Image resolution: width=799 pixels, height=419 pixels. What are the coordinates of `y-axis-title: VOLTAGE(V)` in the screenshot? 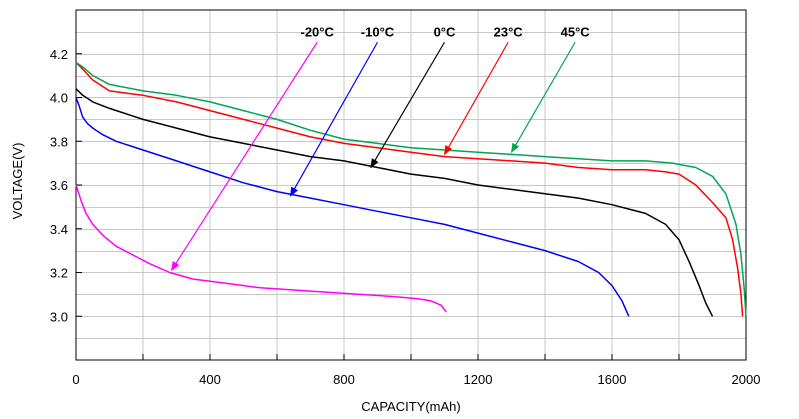 It's located at (17, 181).